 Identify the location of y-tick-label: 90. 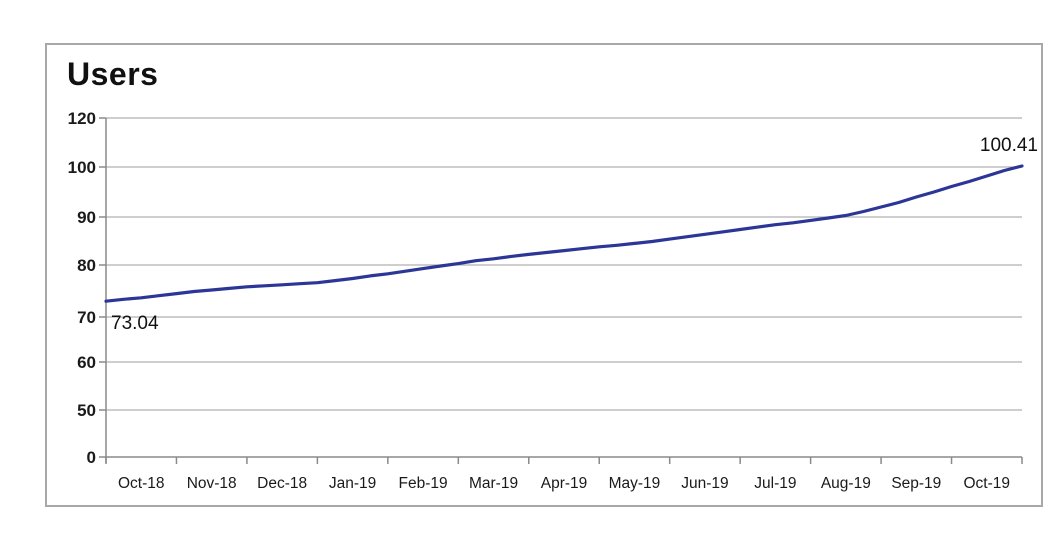
(86, 217).